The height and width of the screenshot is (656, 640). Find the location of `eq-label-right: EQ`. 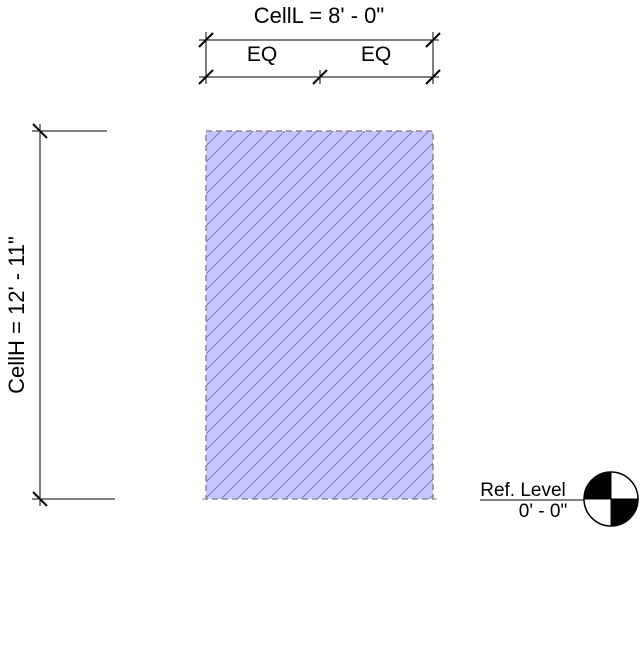

eq-label-right: EQ is located at coordinates (376, 54).